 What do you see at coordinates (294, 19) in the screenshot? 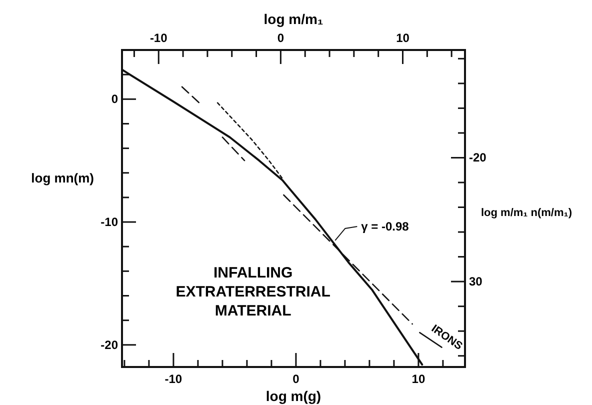
I see `x2-axis-title: log m/m₁` at bounding box center [294, 19].